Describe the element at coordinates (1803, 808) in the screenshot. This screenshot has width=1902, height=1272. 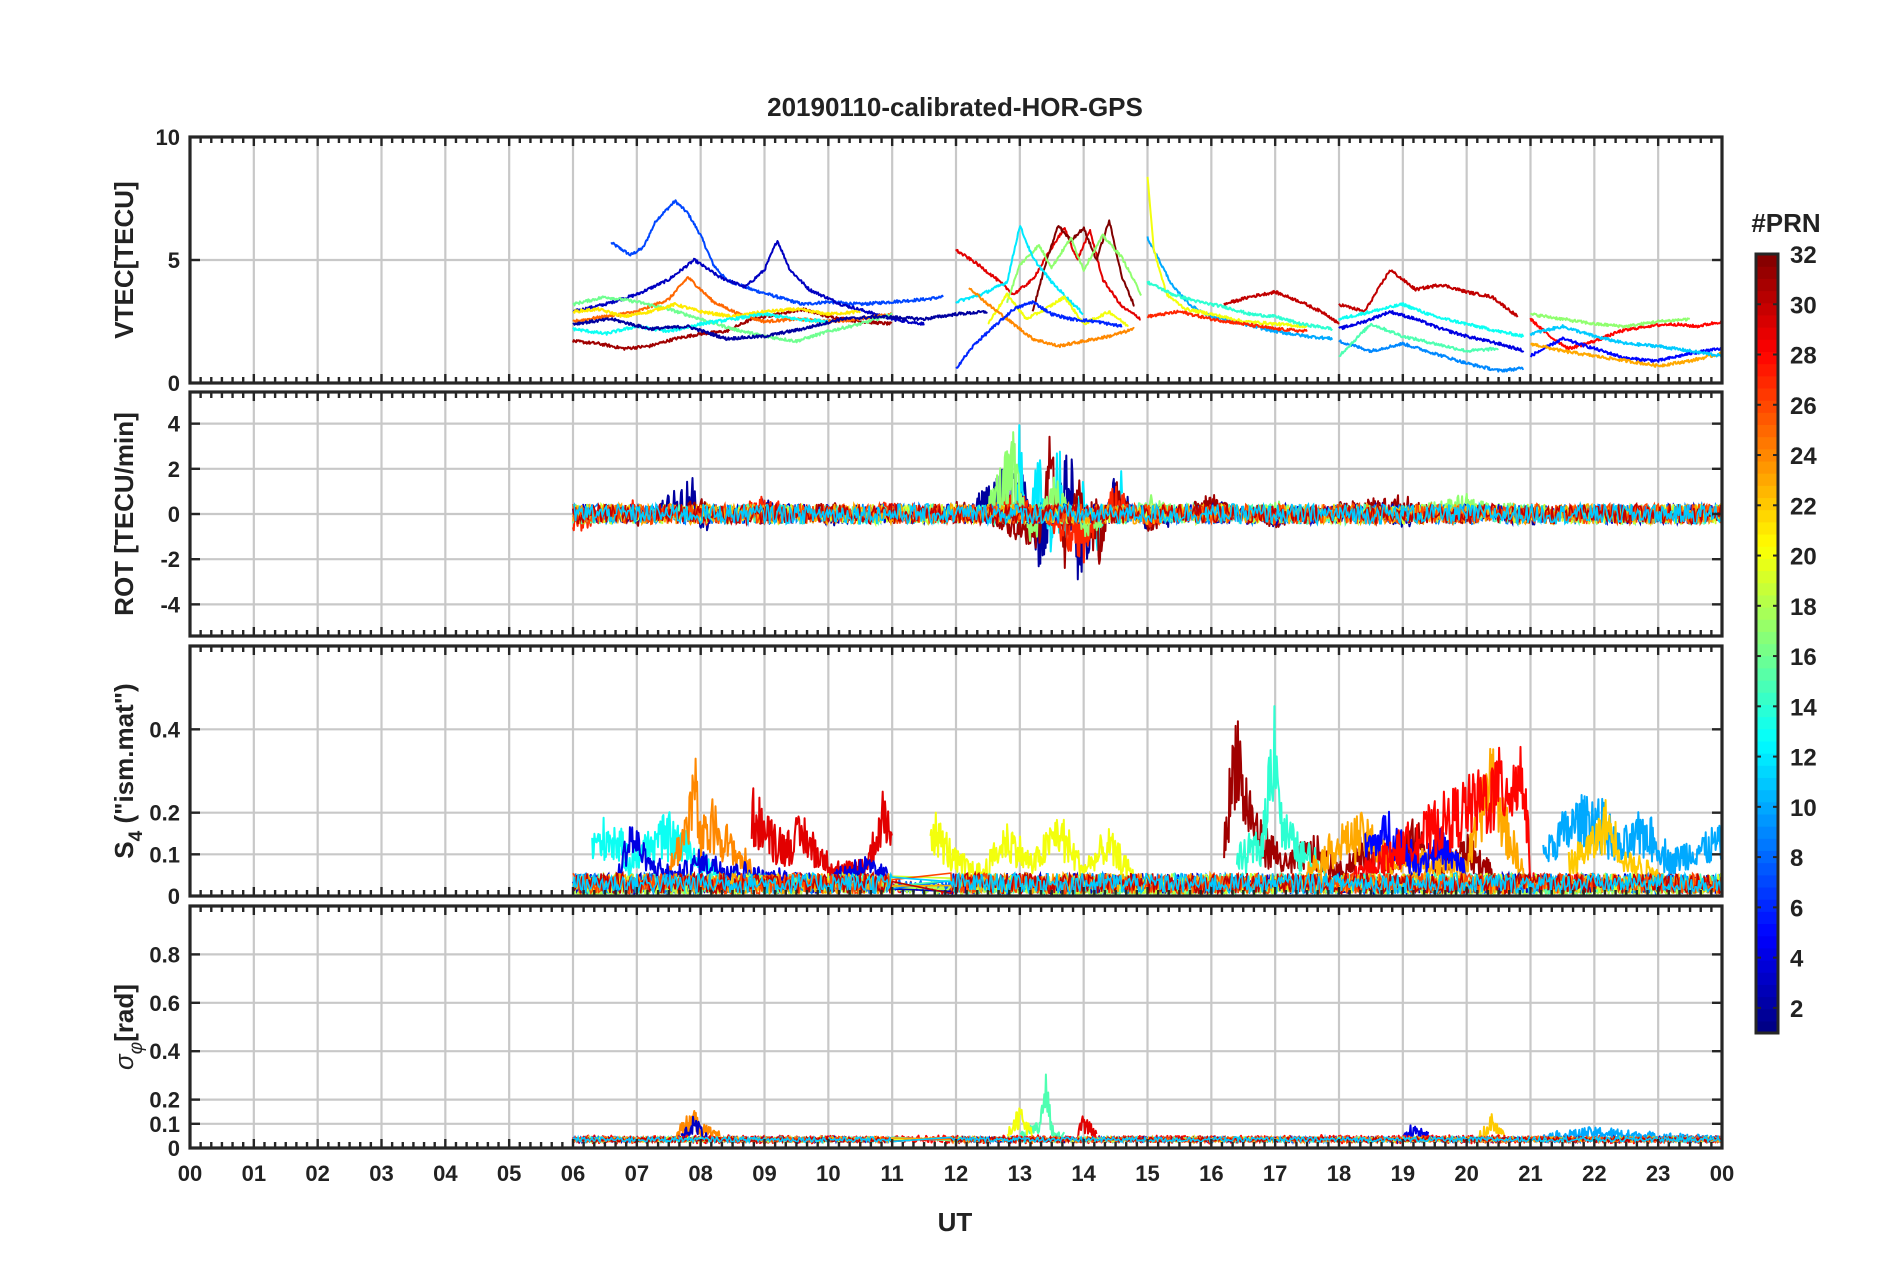
I see `colorbar-tick-label: 10` at that location.